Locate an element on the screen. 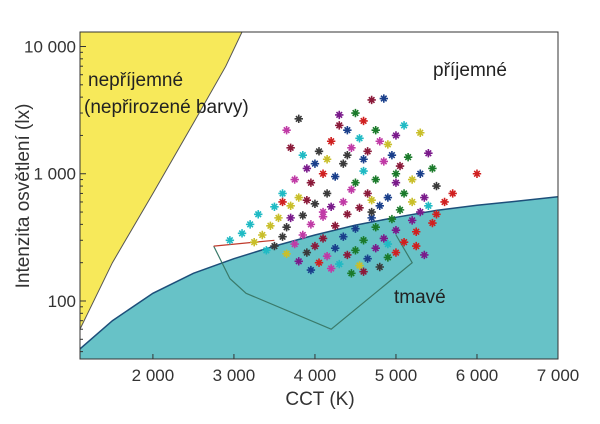 The width and height of the screenshot is (600, 424). x-tick-label: 5 000 is located at coordinates (396, 375).